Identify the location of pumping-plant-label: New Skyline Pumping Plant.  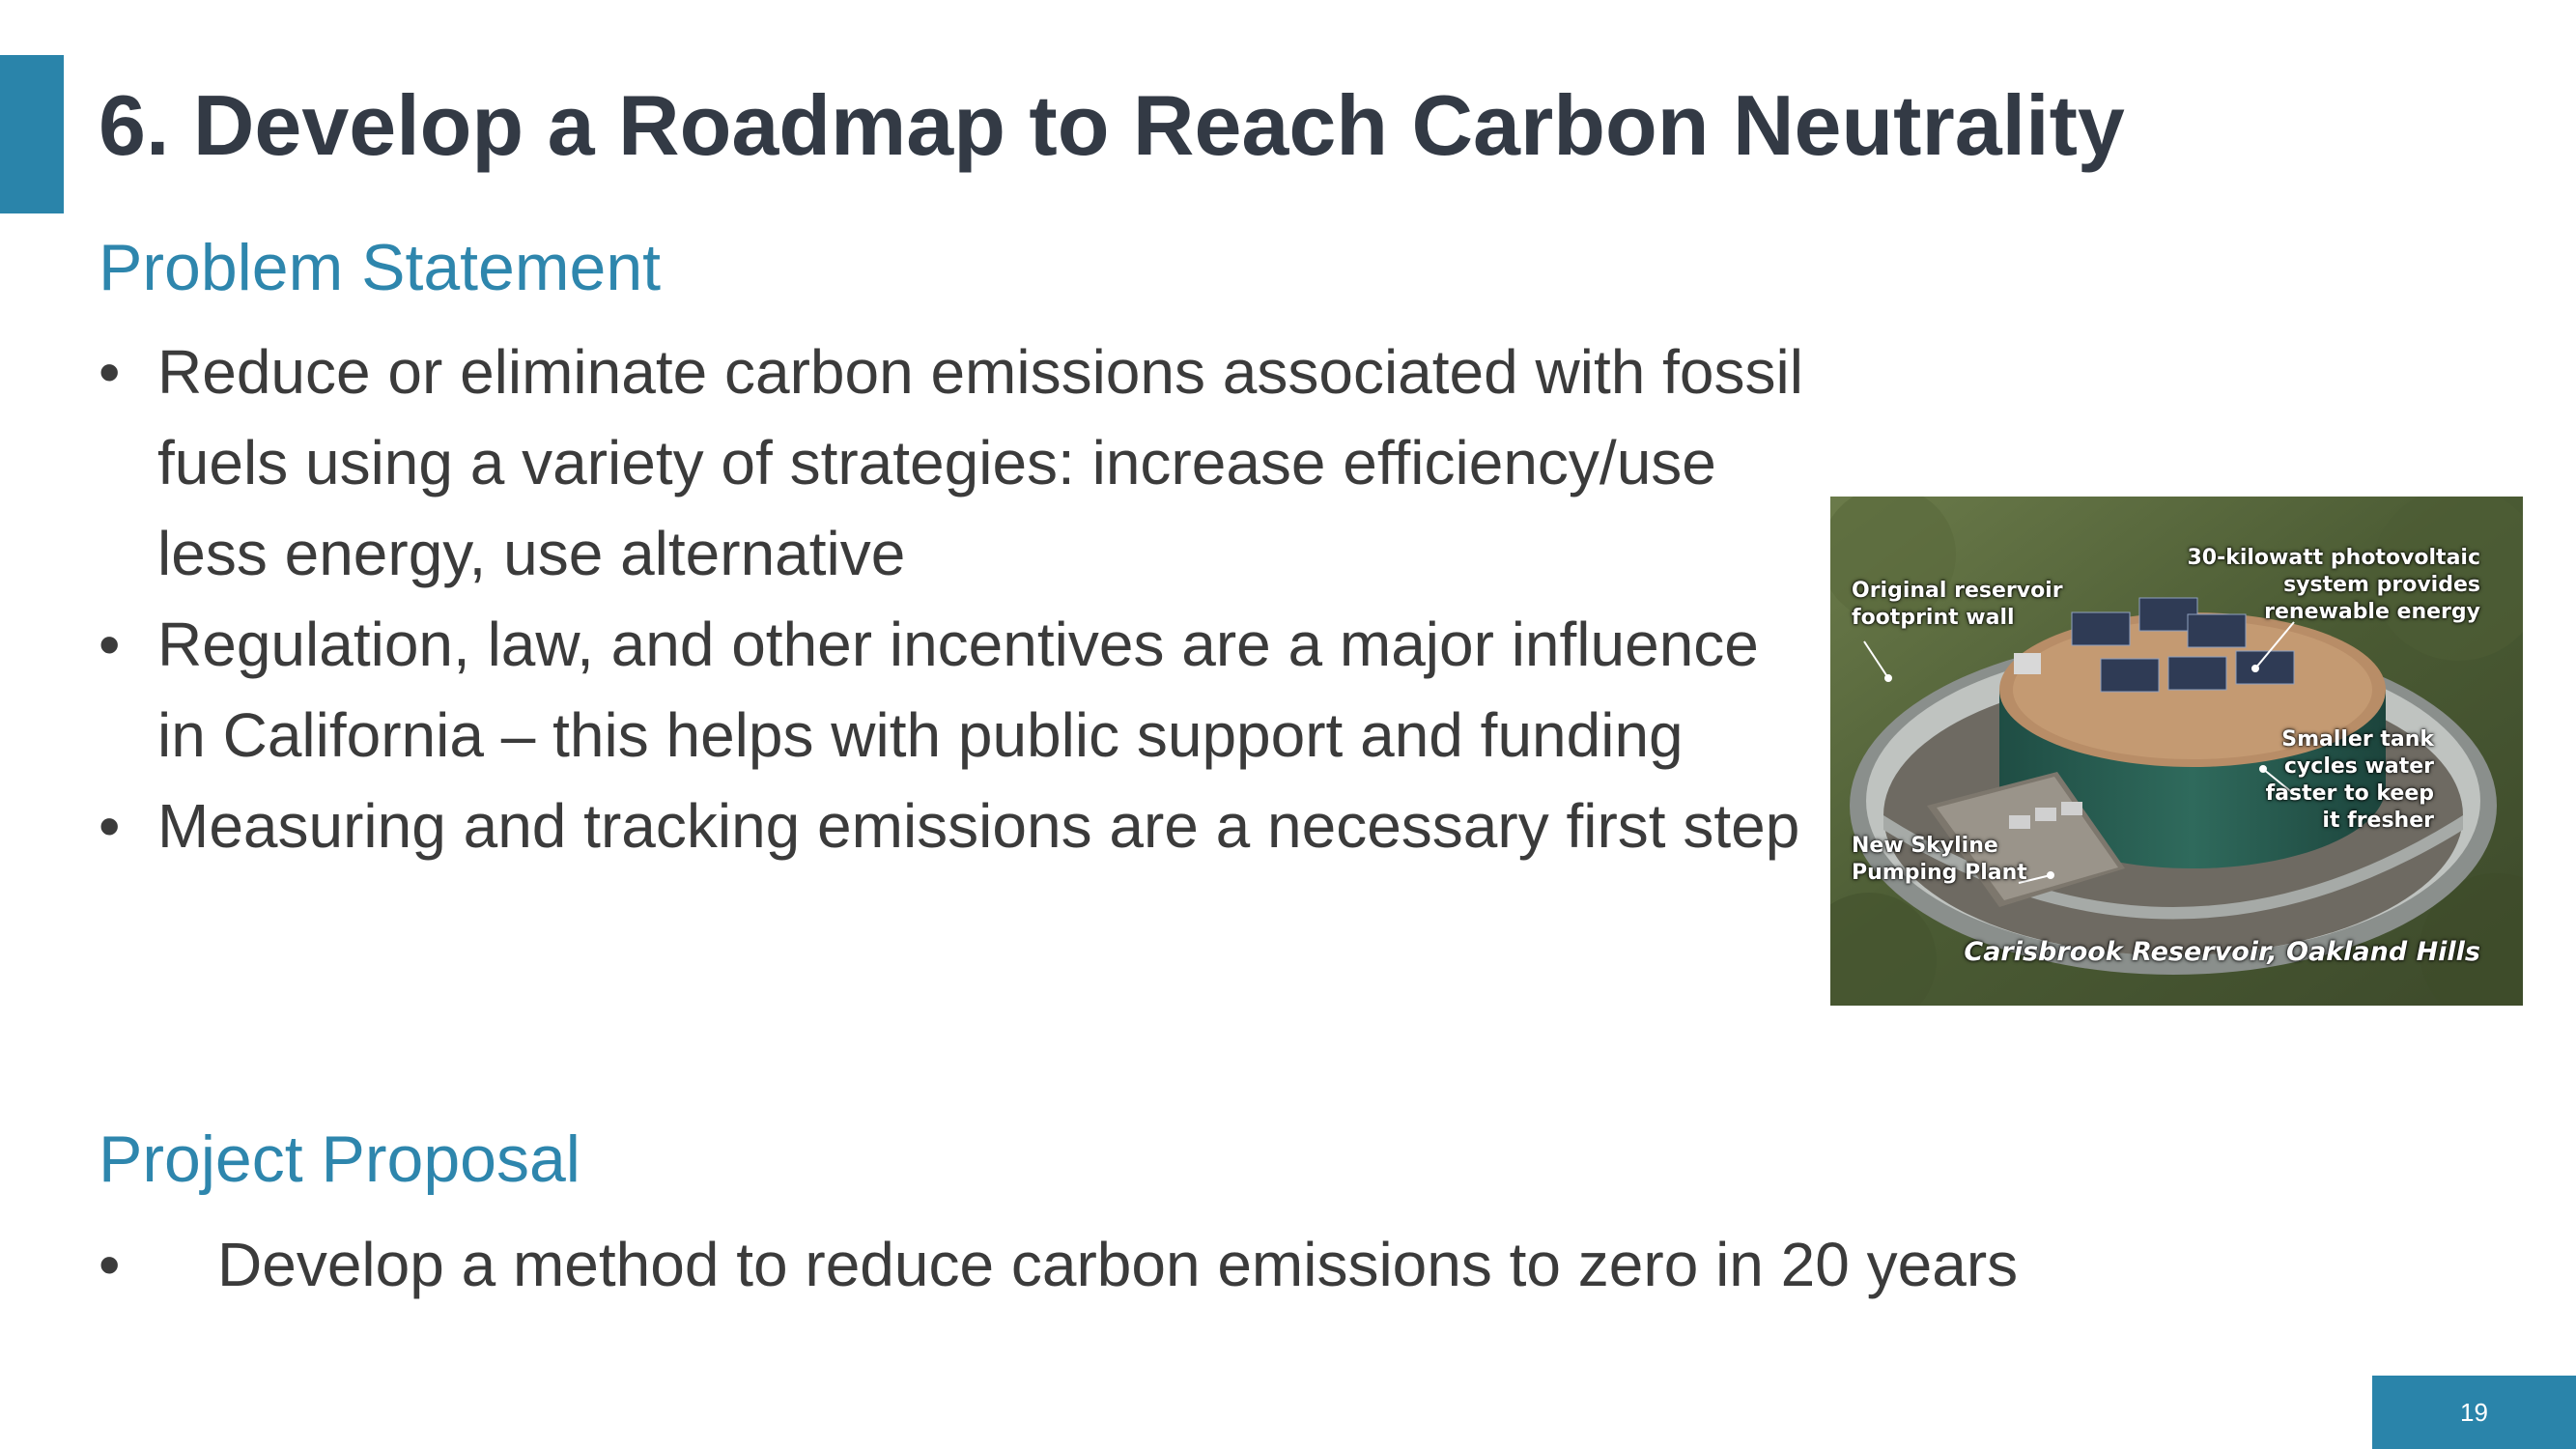
(1939, 859).